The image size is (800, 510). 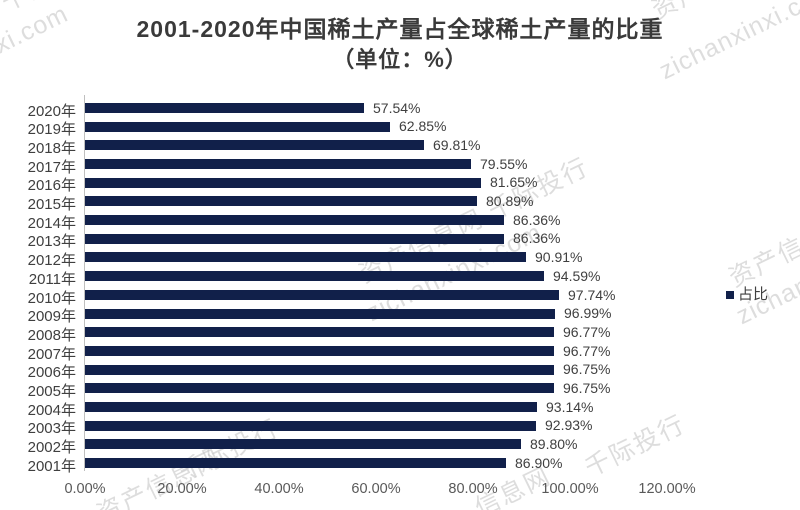 I want to click on x-axis-tick-label: 80.00%, so click(x=473, y=489).